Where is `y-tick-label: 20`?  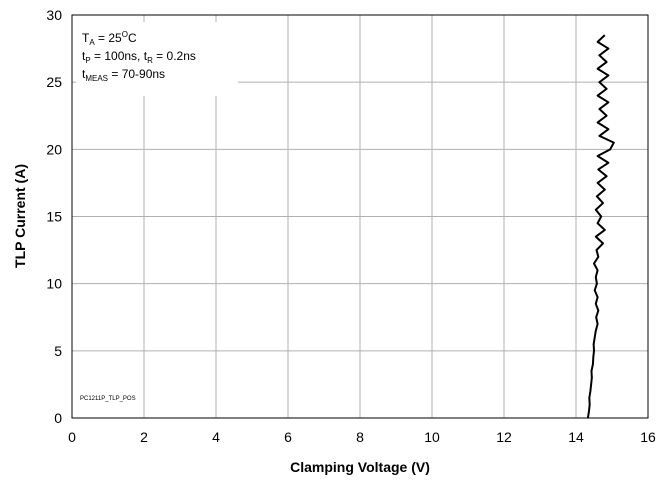
y-tick-label: 20 is located at coordinates (54, 149).